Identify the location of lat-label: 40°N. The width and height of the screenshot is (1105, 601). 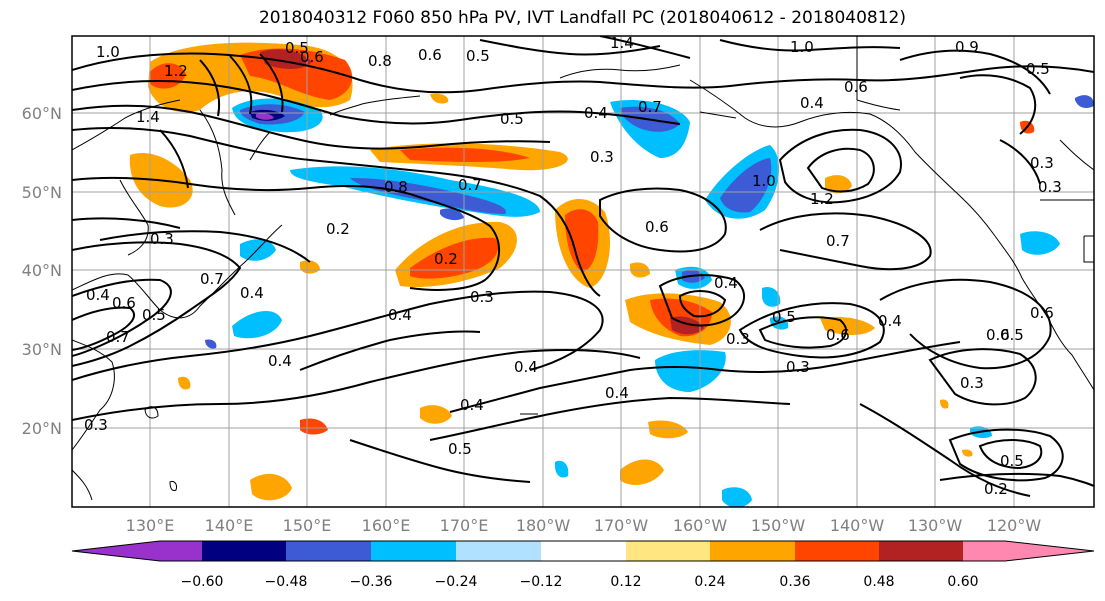
(42, 270).